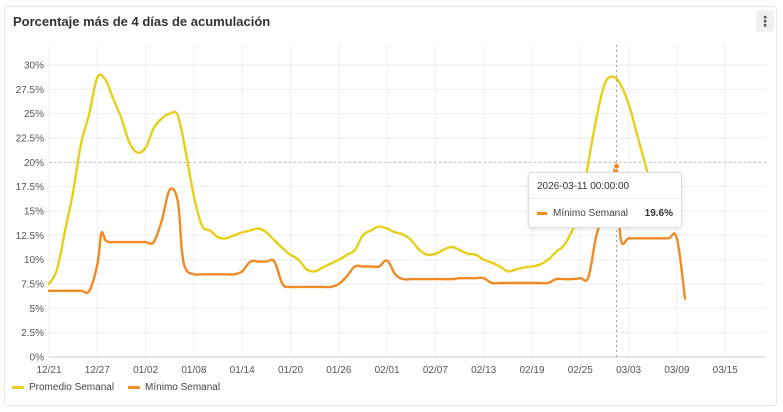 This screenshot has height=412, width=783. Describe the element at coordinates (676, 370) in the screenshot. I see `x-tick-label: 03/09` at that location.